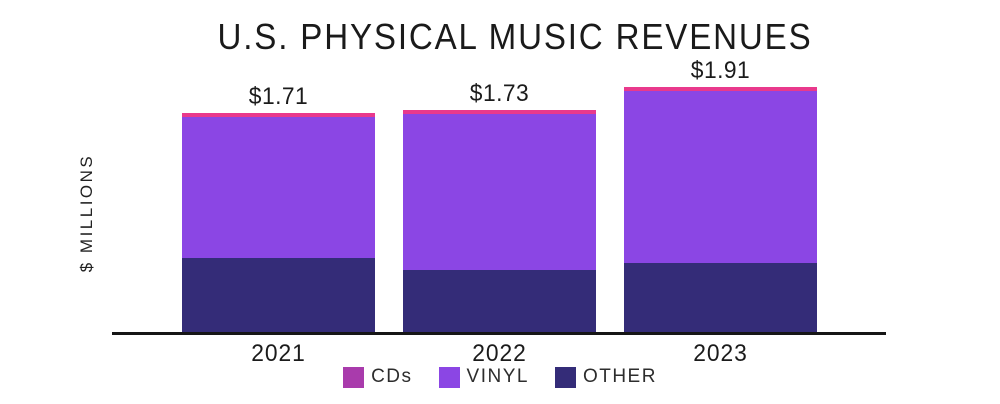 The image size is (1000, 404). Describe the element at coordinates (499, 301) in the screenshot. I see `bar-segment-other-2022` at that location.